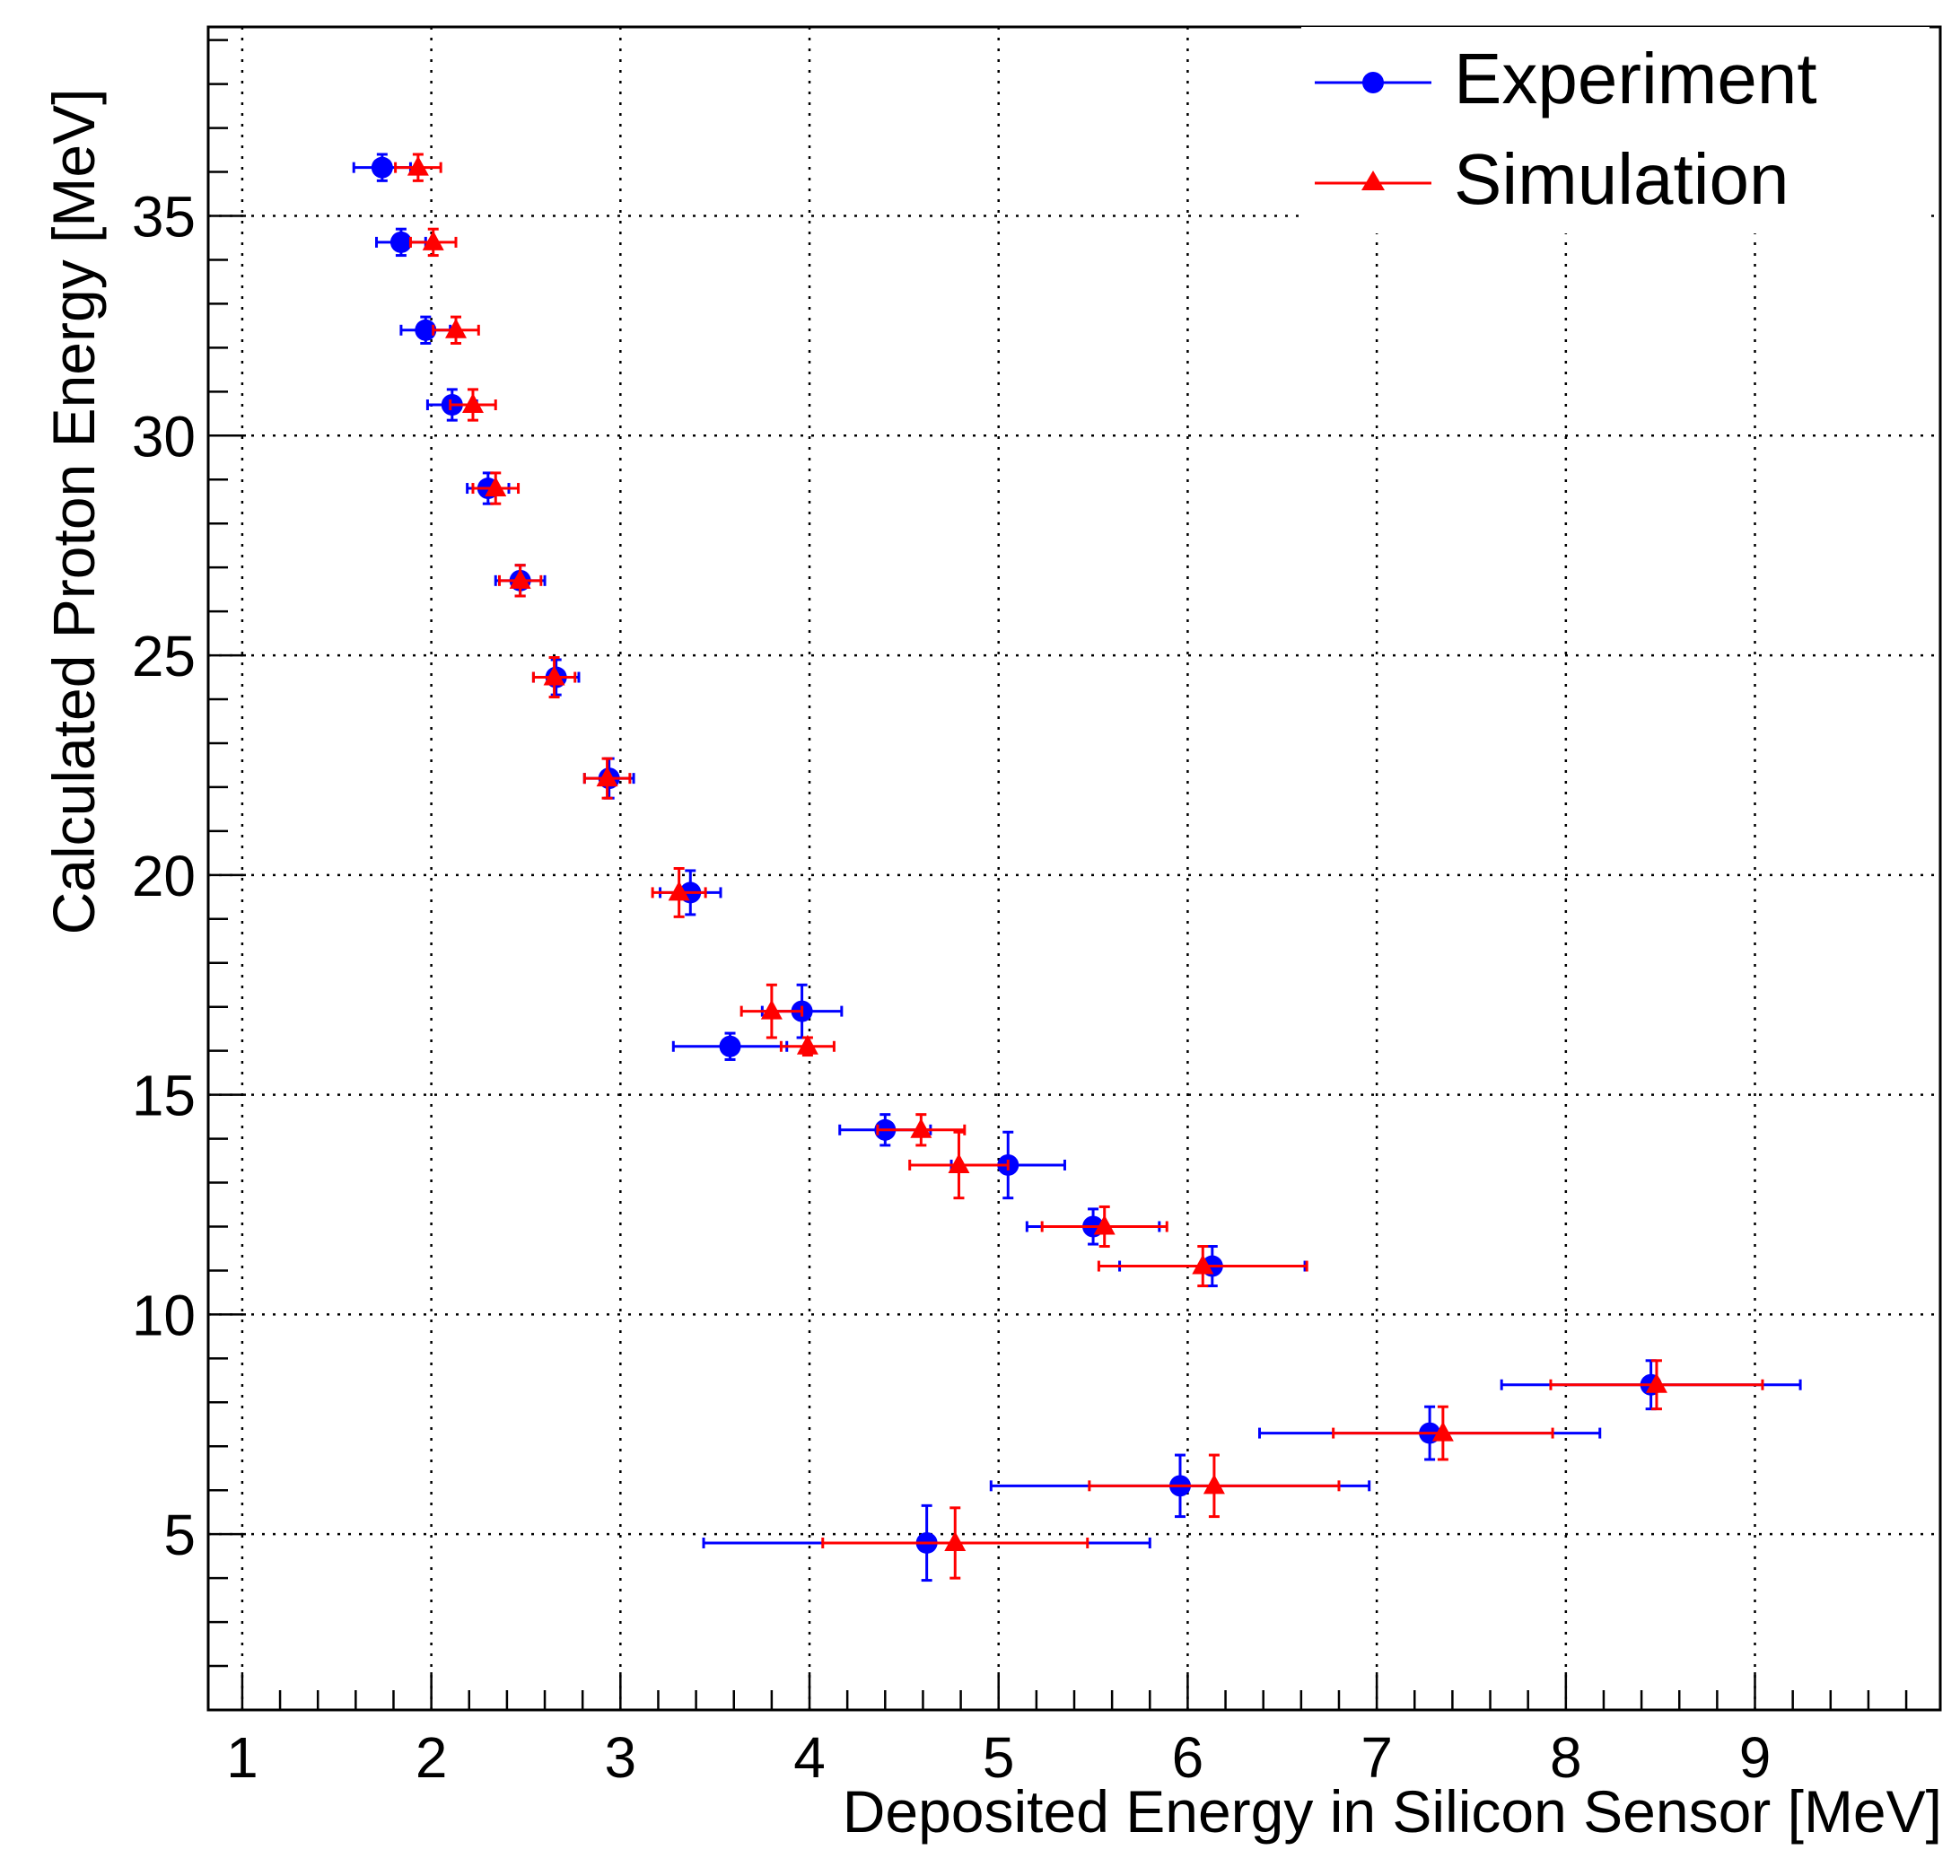 Image resolution: width=1960 pixels, height=1876 pixels. Describe the element at coordinates (164, 217) in the screenshot. I see `y-tick-label: 35` at that location.